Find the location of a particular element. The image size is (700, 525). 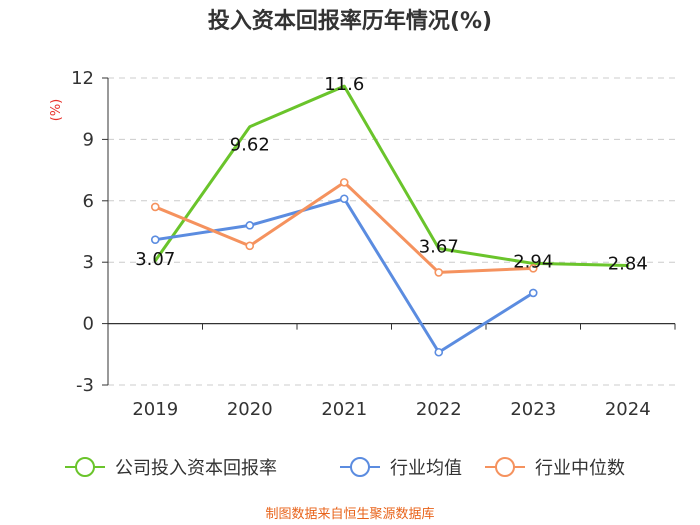

x-tick-label: 2019 is located at coordinates (155, 409).